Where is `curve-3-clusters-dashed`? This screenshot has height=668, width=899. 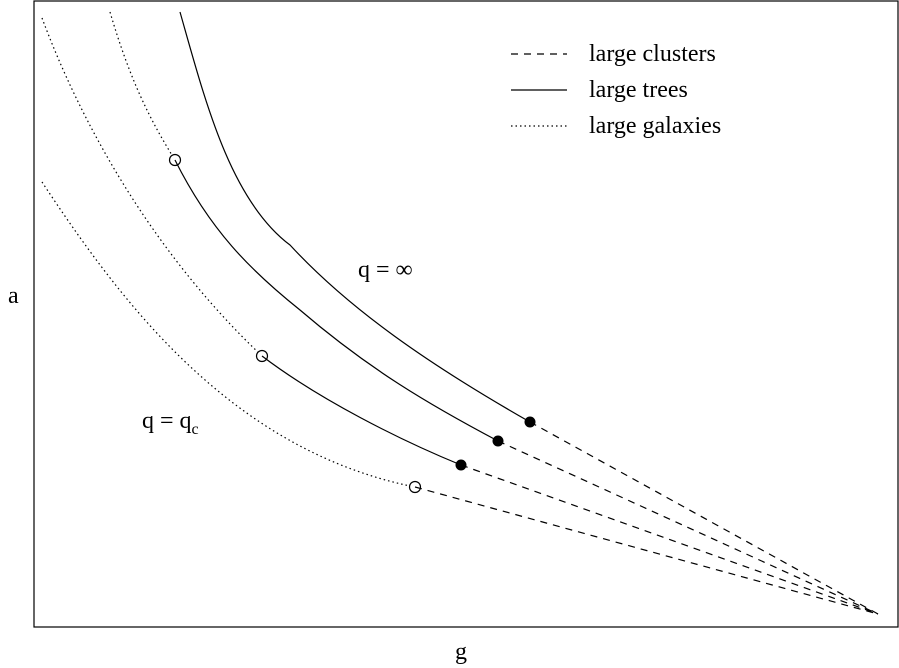 curve-3-clusters-dashed is located at coordinates (669, 539).